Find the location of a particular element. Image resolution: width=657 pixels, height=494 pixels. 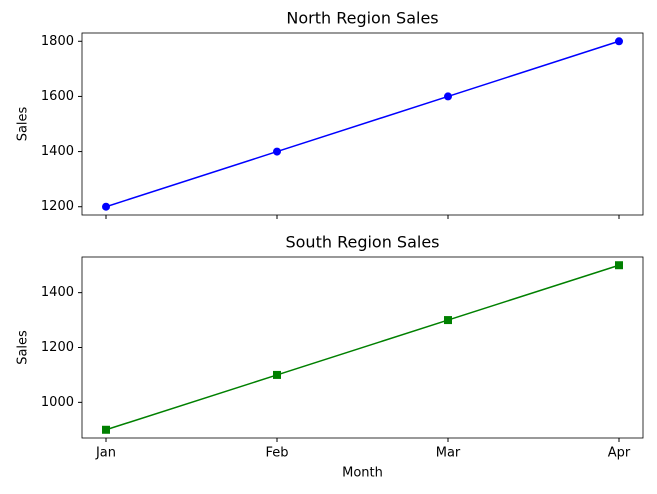

x-tick-label: Apr is located at coordinates (619, 453).